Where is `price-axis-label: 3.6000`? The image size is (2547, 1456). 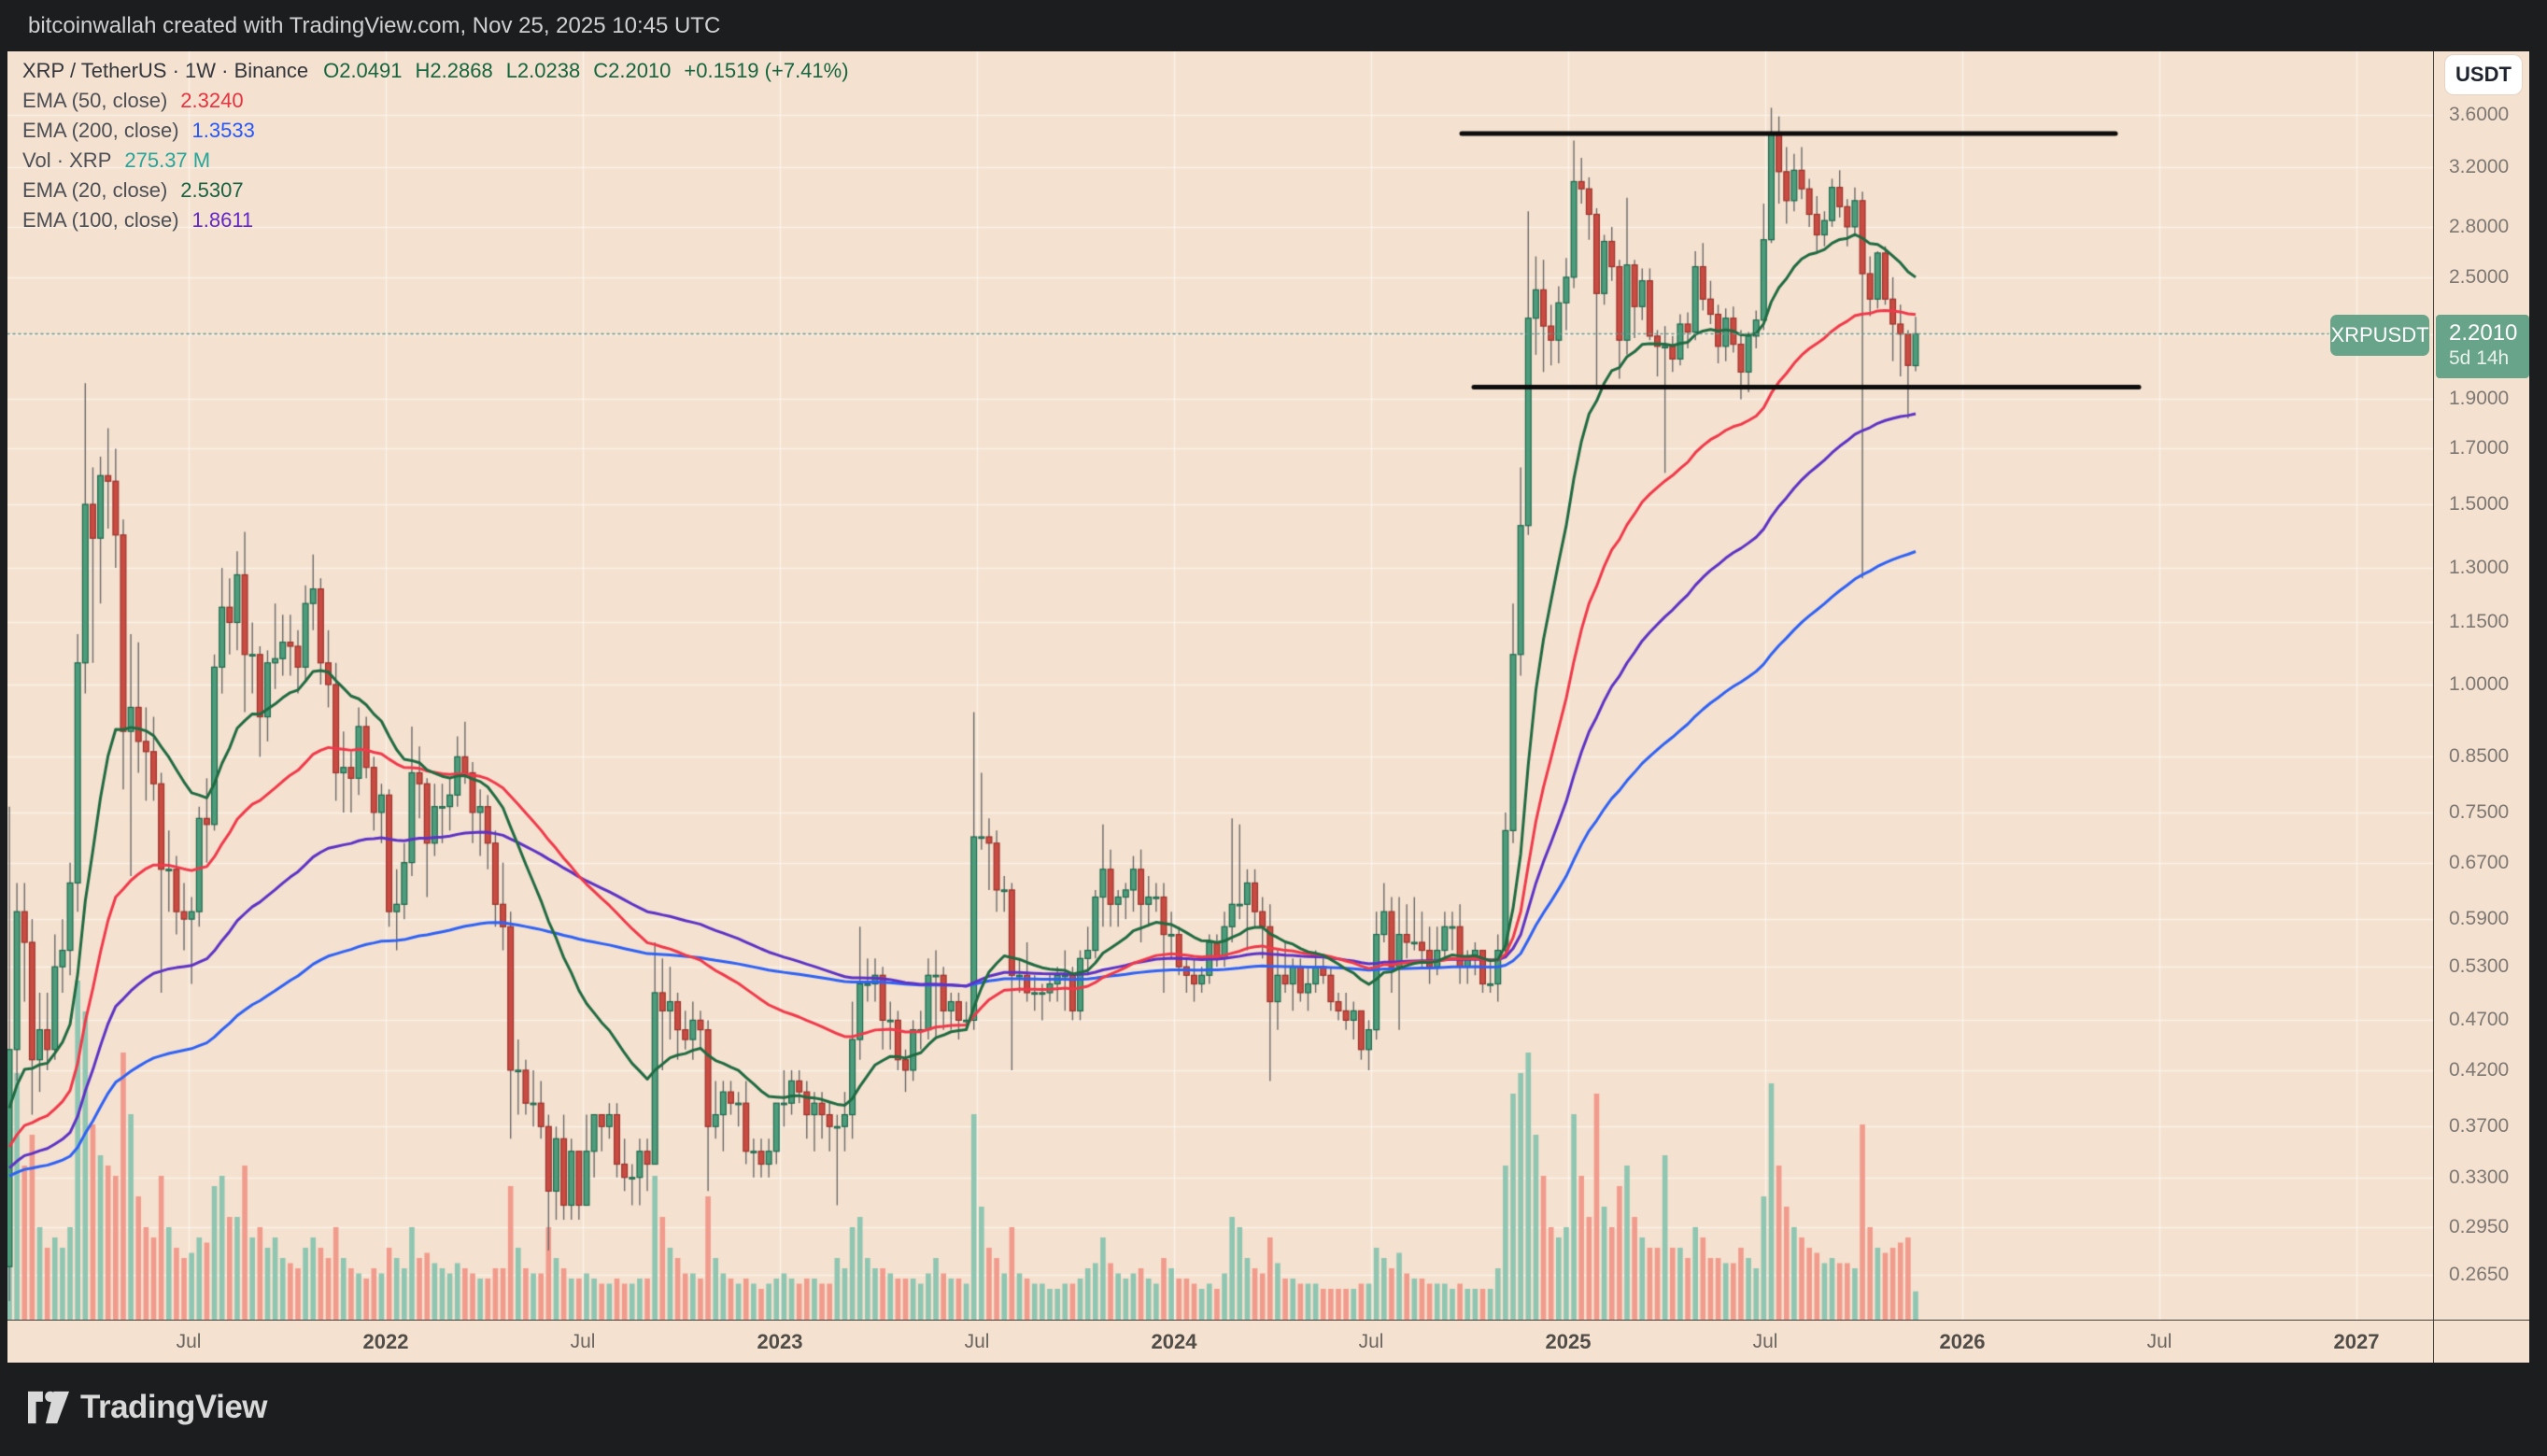
price-axis-label: 3.6000 is located at coordinates (2480, 115).